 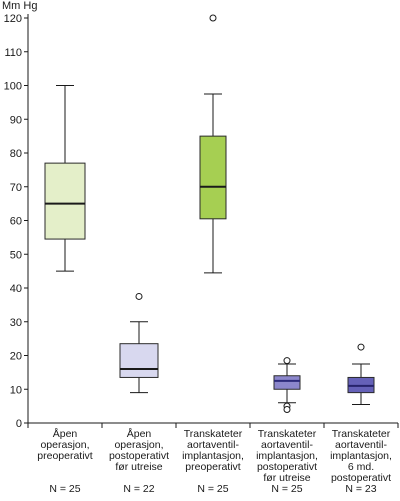 What do you see at coordinates (19, 6) in the screenshot?
I see `y-axis-label: Mm Hg` at bounding box center [19, 6].